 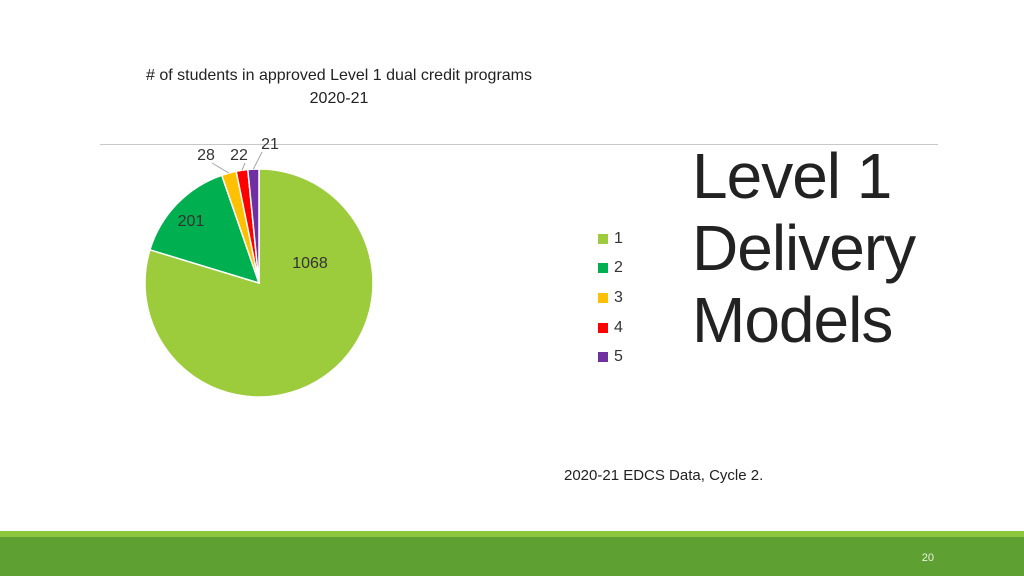 What do you see at coordinates (512, 534) in the screenshot?
I see `footer-accent-bar` at bounding box center [512, 534].